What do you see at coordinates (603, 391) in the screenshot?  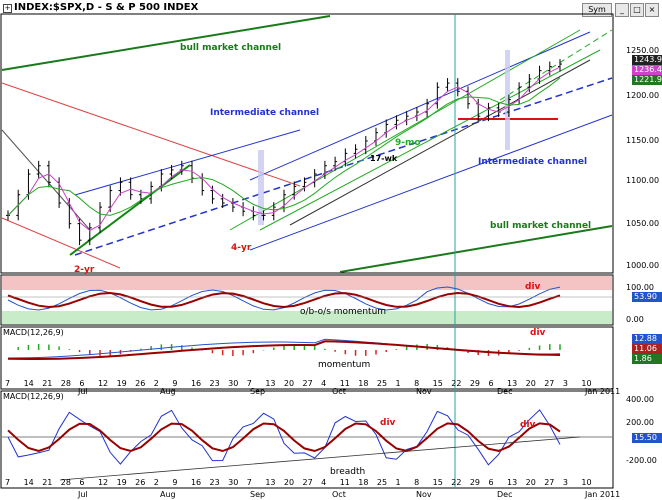 I see `x-month-label: Jan 2011` at bounding box center [603, 391].